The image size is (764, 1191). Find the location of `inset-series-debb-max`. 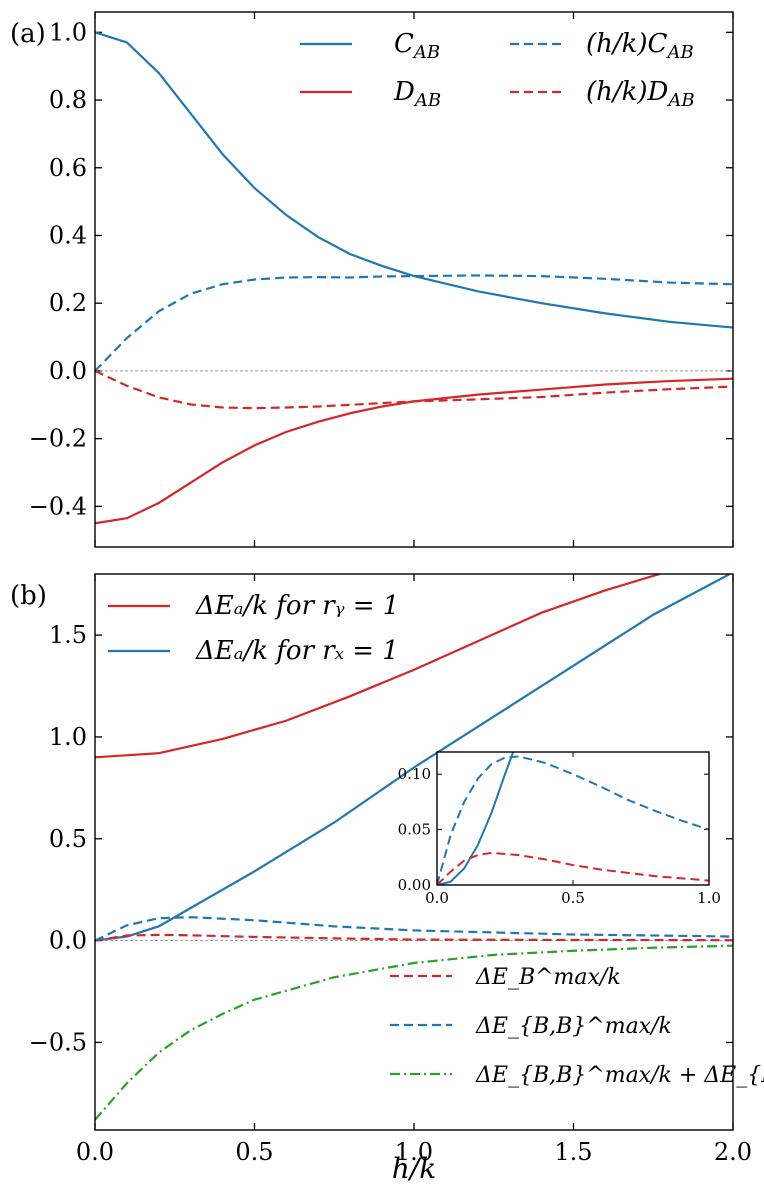

inset-series-debb-max is located at coordinates (573, 820).